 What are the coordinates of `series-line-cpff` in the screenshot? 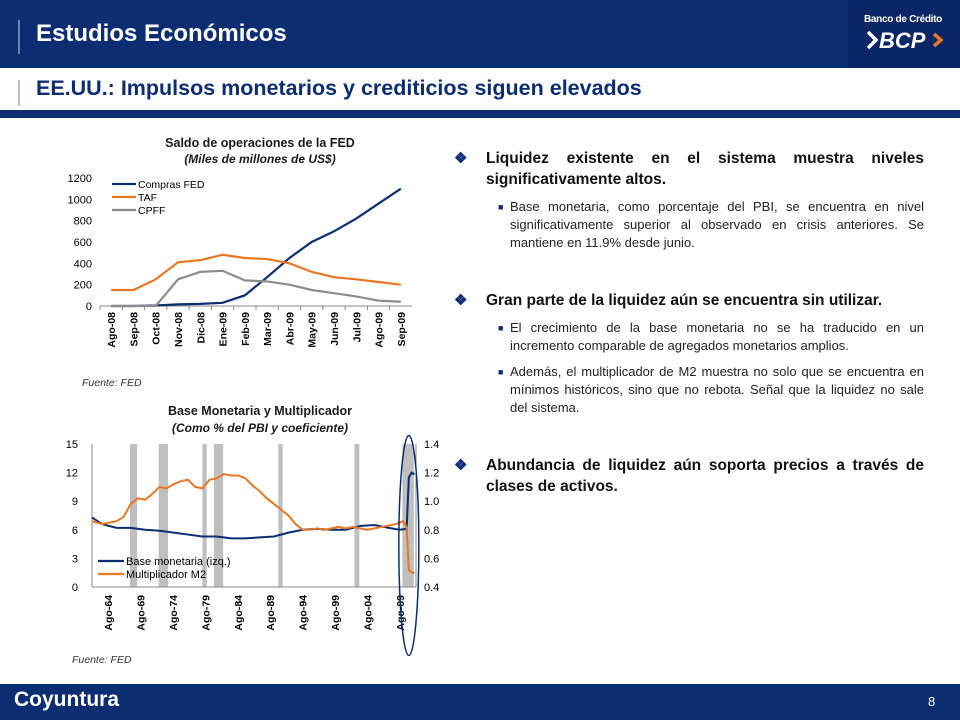 It's located at (256, 288).